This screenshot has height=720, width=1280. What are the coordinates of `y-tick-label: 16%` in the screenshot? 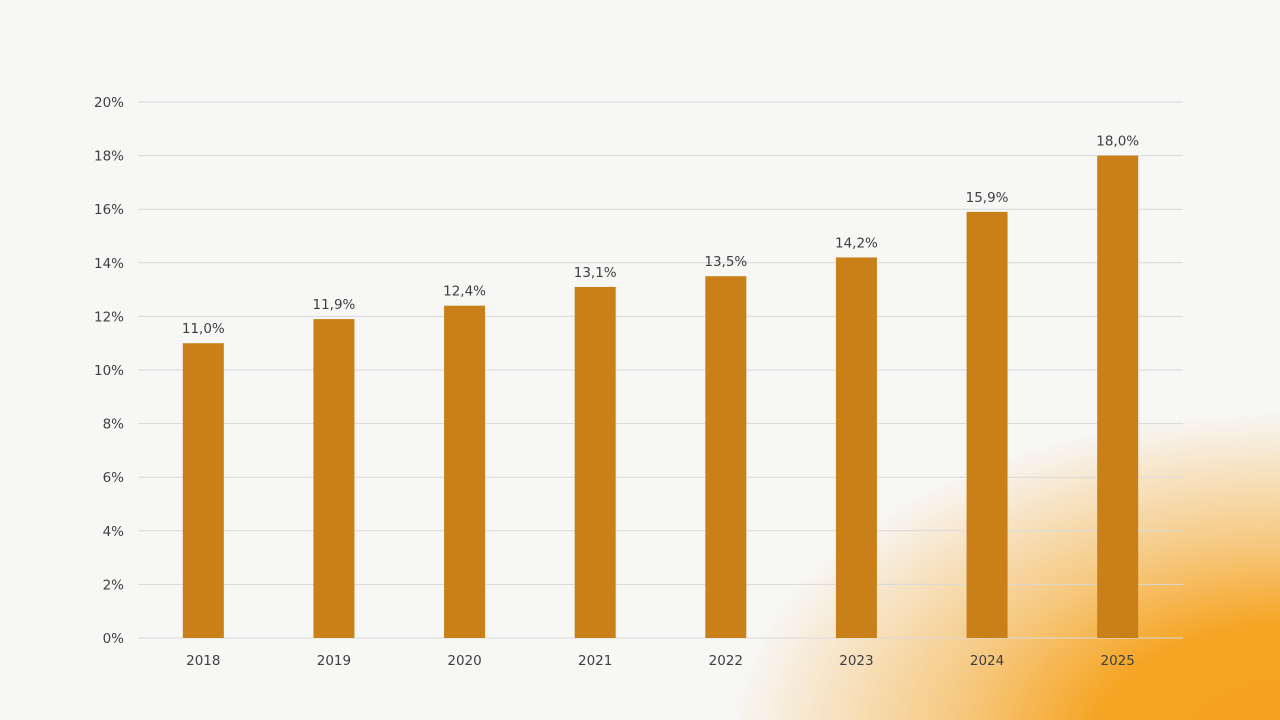 It's located at (109, 210).